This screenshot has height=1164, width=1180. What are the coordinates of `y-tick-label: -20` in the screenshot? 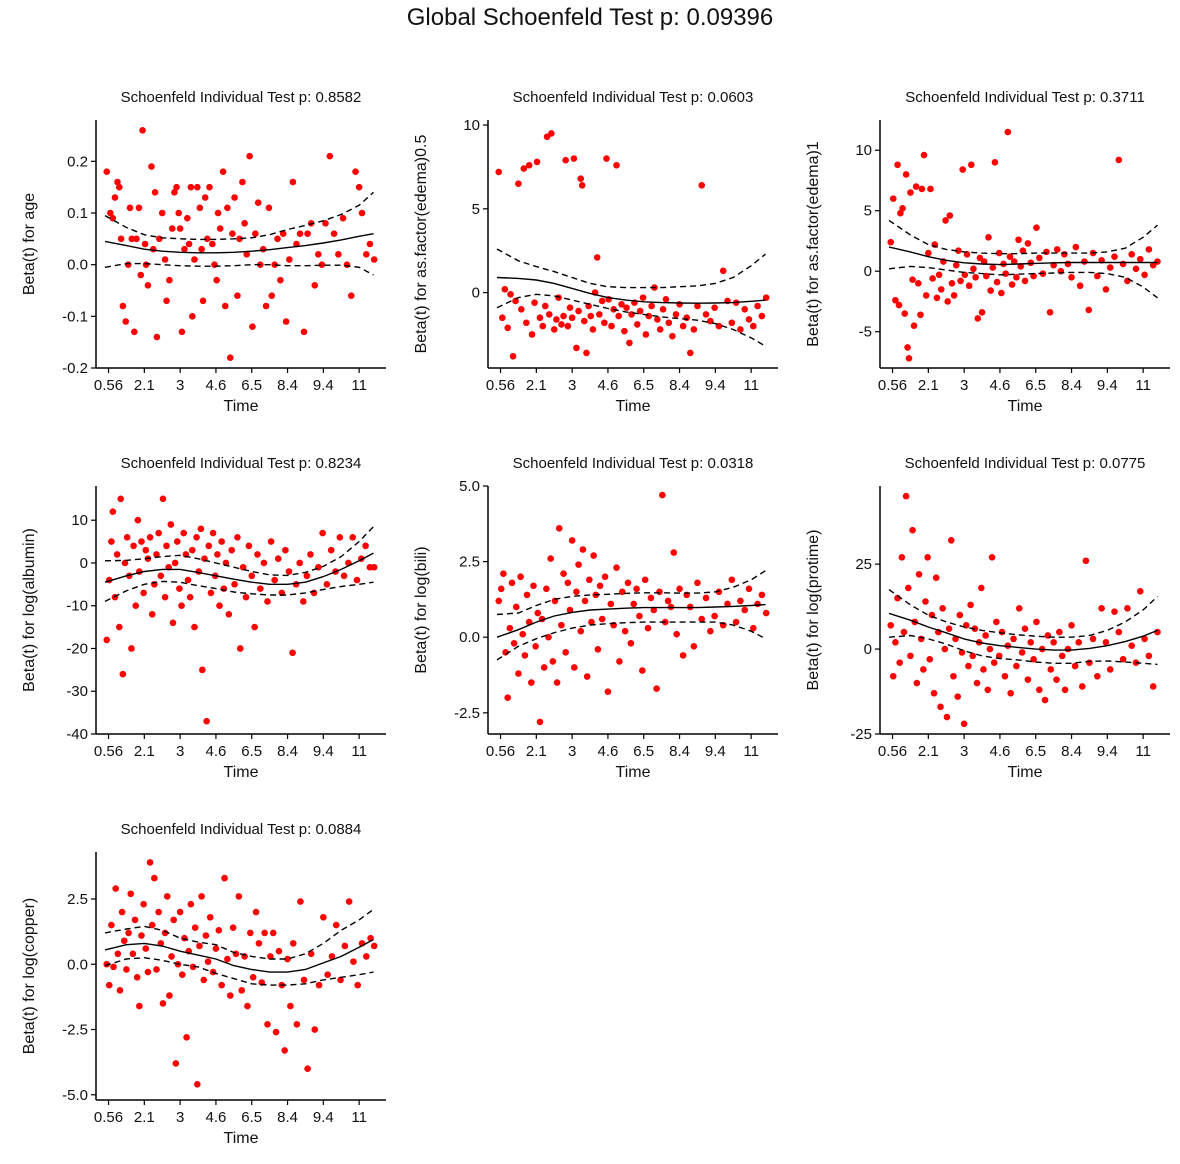 It's located at (77, 648).